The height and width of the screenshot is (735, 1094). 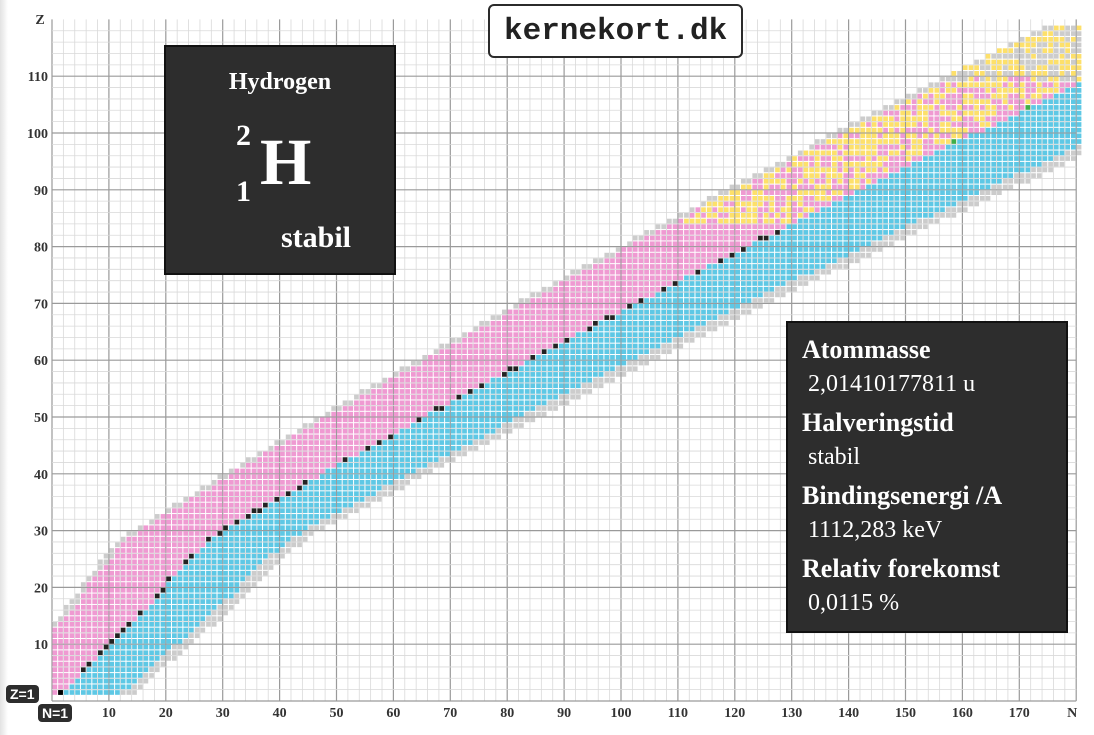 What do you see at coordinates (243, 191) in the screenshot?
I see `atomic-number: 1` at bounding box center [243, 191].